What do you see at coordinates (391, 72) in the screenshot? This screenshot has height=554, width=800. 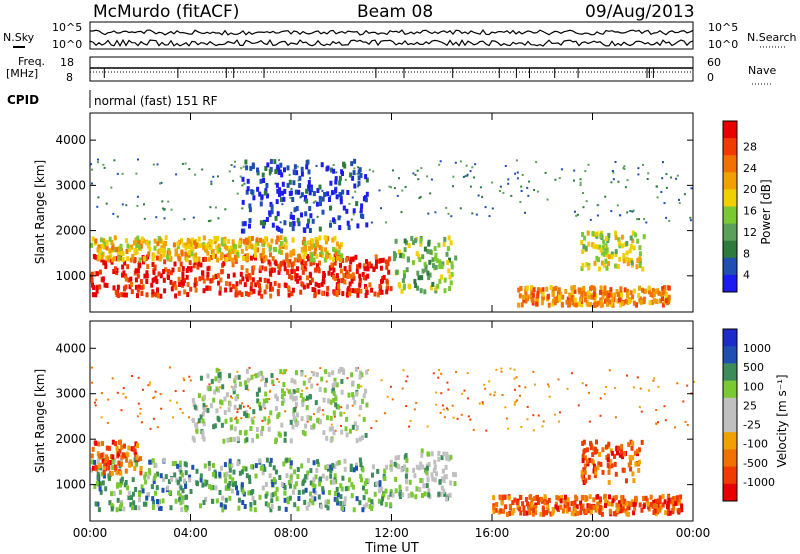 I see `freq-traces` at bounding box center [391, 72].